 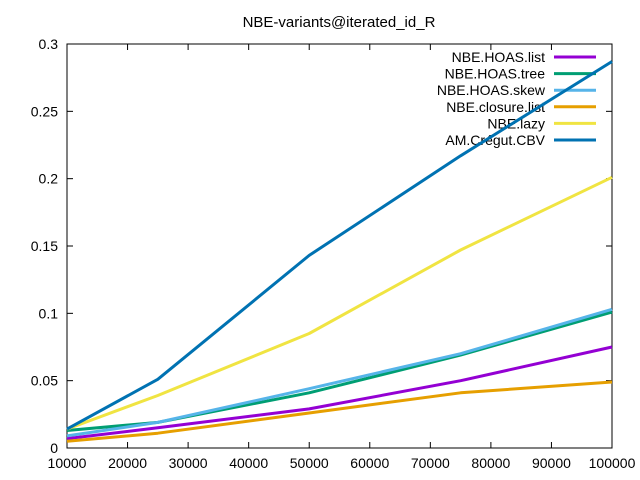 I want to click on y-tick-label: 0.05, so click(x=44, y=381).